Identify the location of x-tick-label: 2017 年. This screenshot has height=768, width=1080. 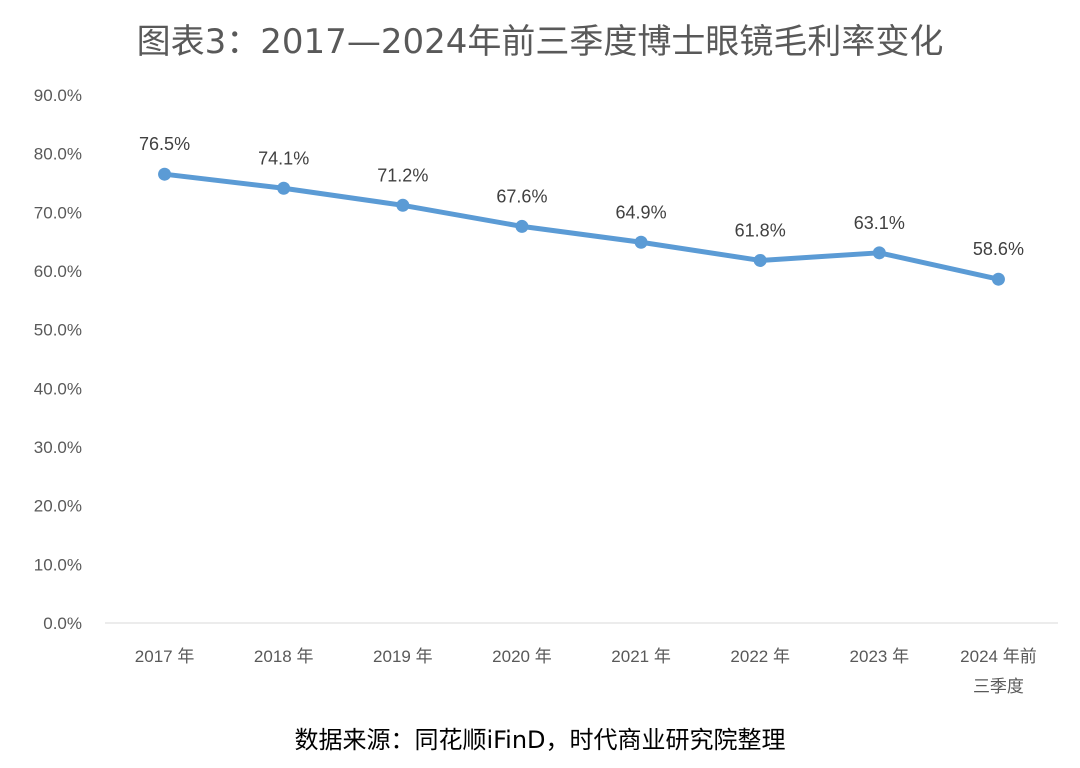
(165, 656).